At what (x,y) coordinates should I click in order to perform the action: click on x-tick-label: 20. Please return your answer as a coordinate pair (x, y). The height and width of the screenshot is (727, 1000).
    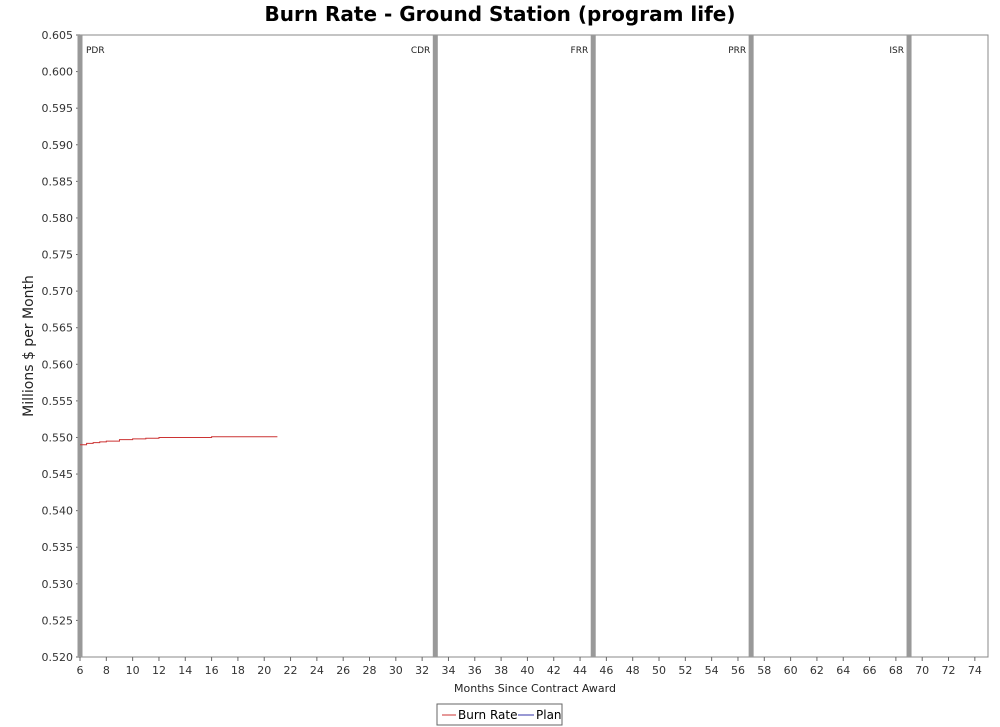
    Looking at the image, I should click on (264, 670).